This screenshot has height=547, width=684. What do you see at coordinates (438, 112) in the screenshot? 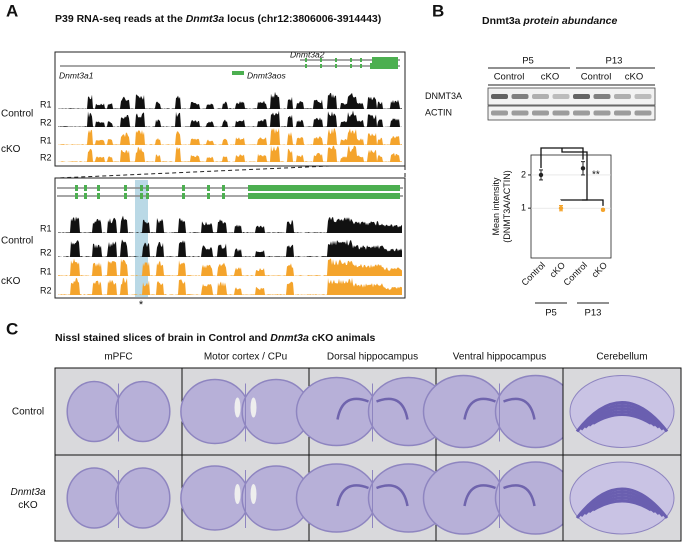
I see `protein-label: ACTIN` at bounding box center [438, 112].